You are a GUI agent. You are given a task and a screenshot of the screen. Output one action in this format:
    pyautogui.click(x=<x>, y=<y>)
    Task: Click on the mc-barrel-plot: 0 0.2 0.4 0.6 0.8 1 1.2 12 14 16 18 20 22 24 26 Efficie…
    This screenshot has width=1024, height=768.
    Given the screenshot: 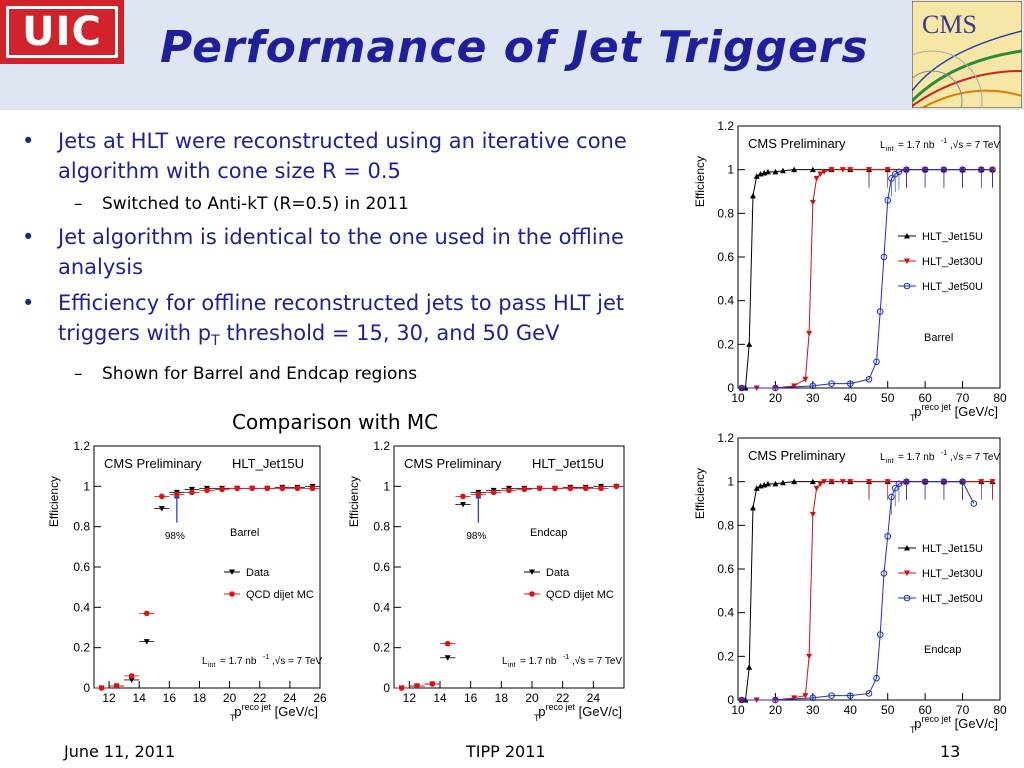 What is the action you would take?
    pyautogui.click(x=189, y=582)
    